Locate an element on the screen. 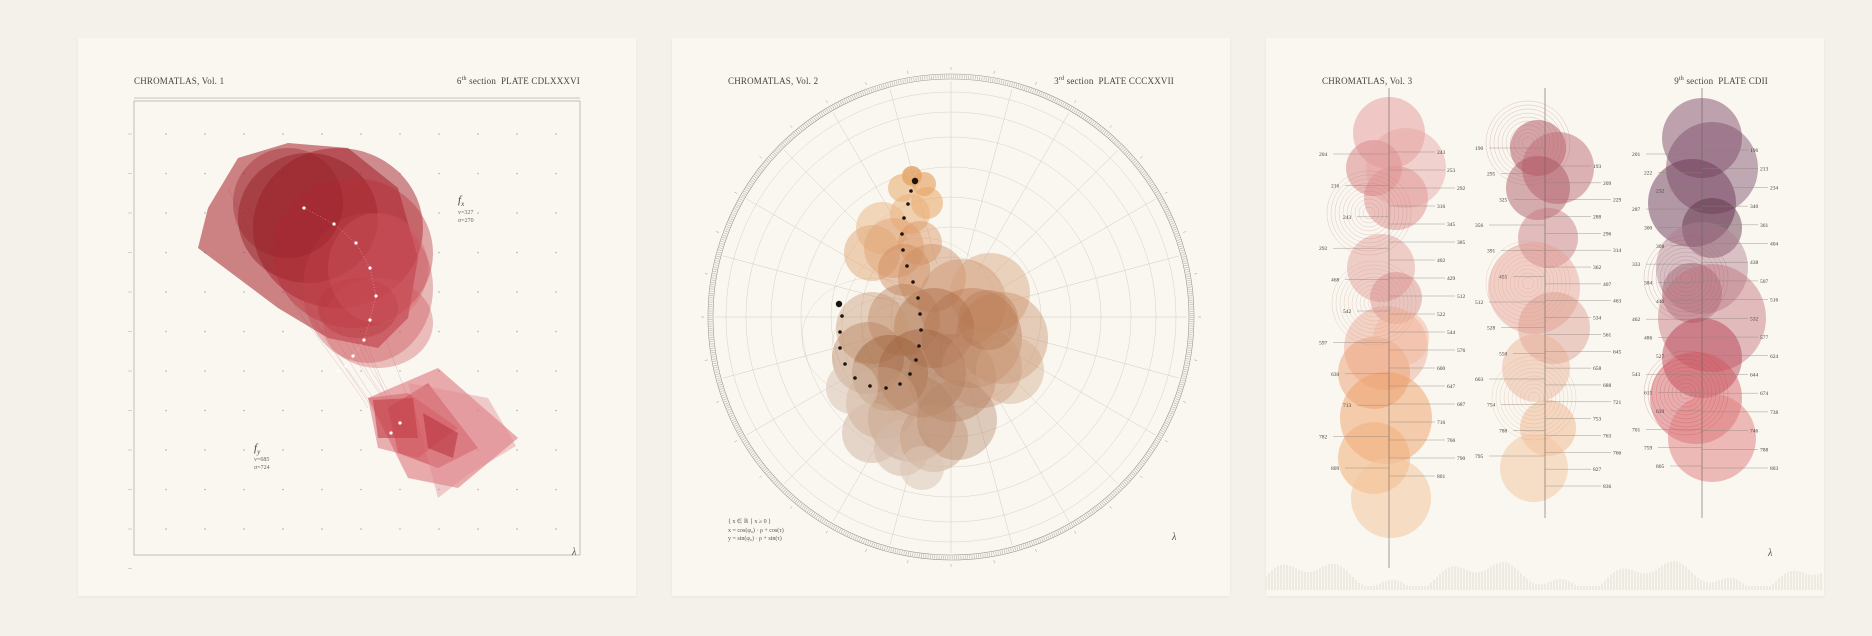 The width and height of the screenshot is (1872, 636). value-label: 639 is located at coordinates (1660, 412).